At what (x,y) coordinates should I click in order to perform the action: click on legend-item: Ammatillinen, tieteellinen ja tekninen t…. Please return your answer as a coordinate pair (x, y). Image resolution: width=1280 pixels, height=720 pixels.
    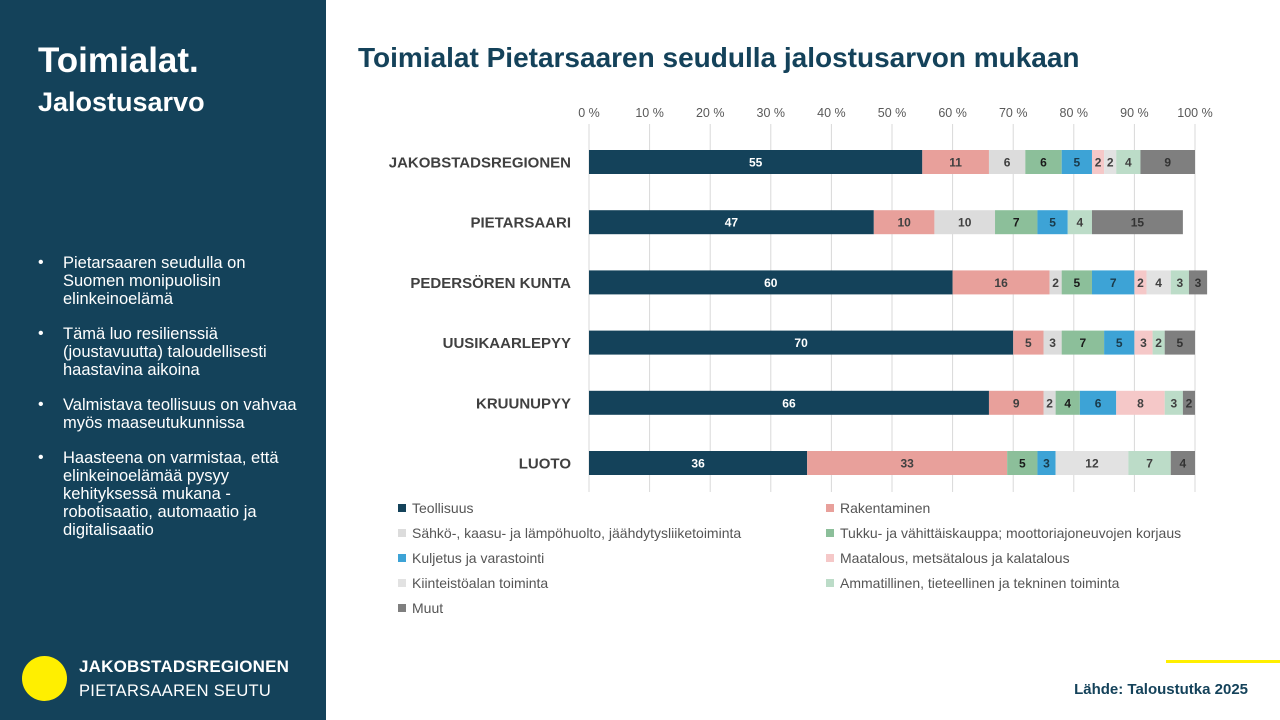
    Looking at the image, I should click on (972, 583).